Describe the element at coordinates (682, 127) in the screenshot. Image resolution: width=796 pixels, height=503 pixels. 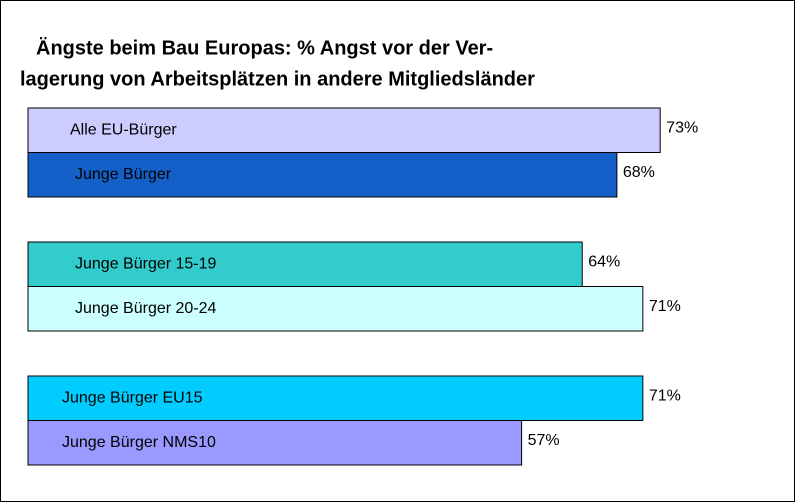
I see `value-label: 73%` at that location.